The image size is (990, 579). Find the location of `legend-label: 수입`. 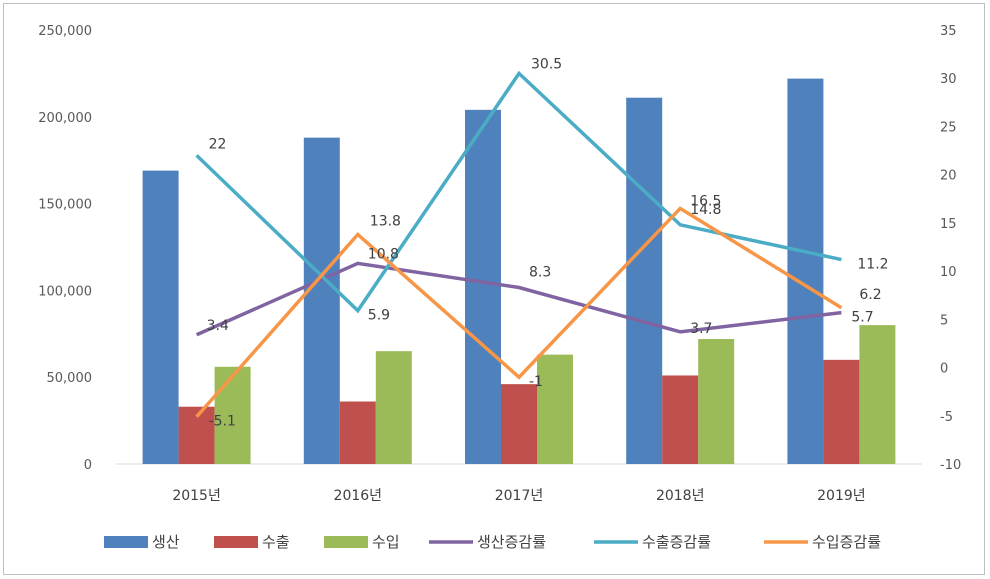

legend-label: 수입 is located at coordinates (386, 542).